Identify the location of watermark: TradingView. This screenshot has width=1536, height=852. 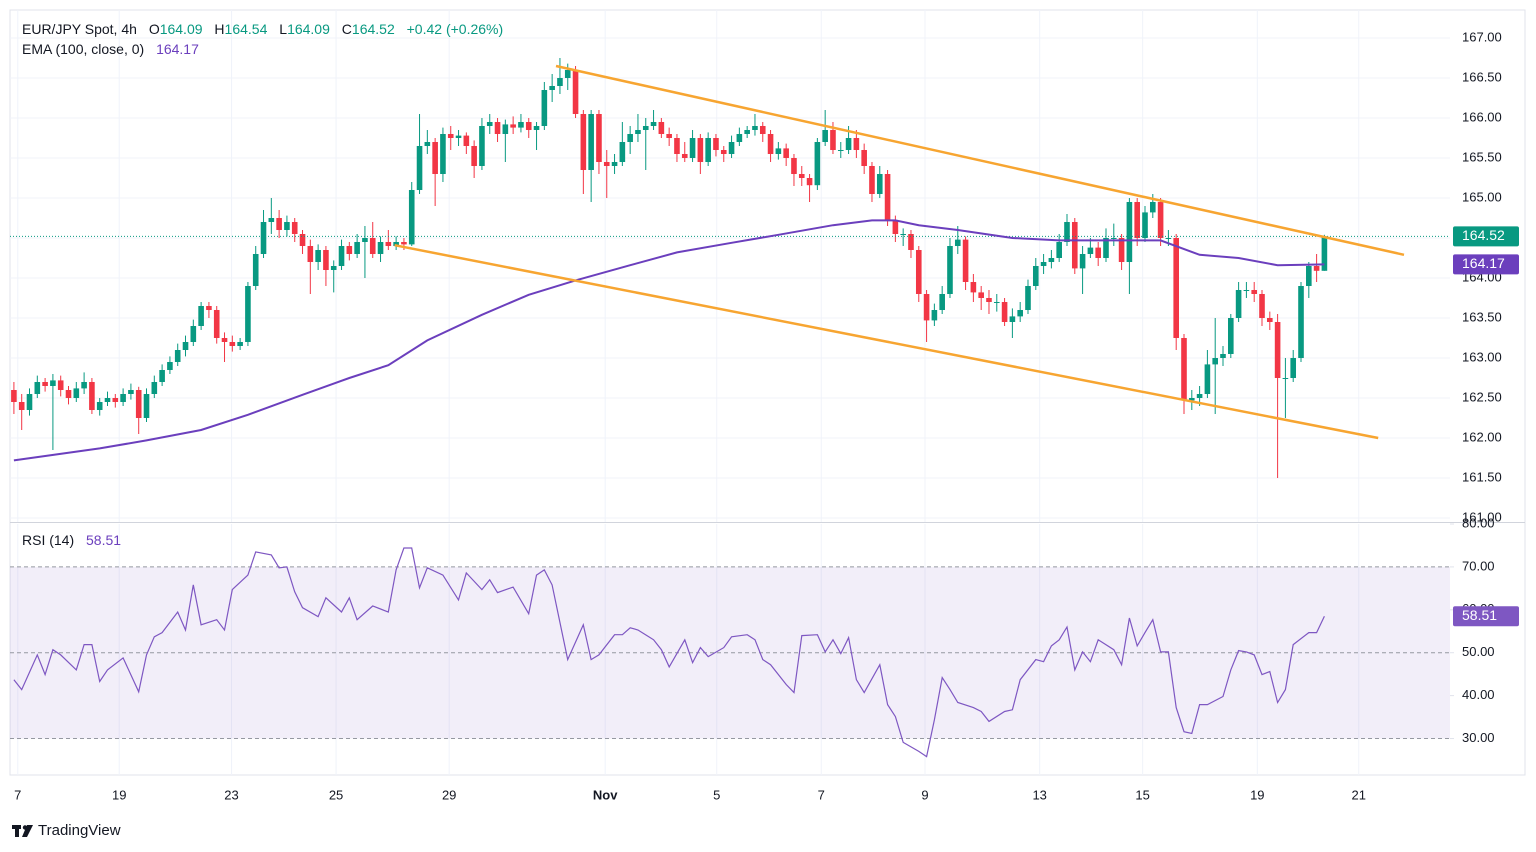
(79, 830).